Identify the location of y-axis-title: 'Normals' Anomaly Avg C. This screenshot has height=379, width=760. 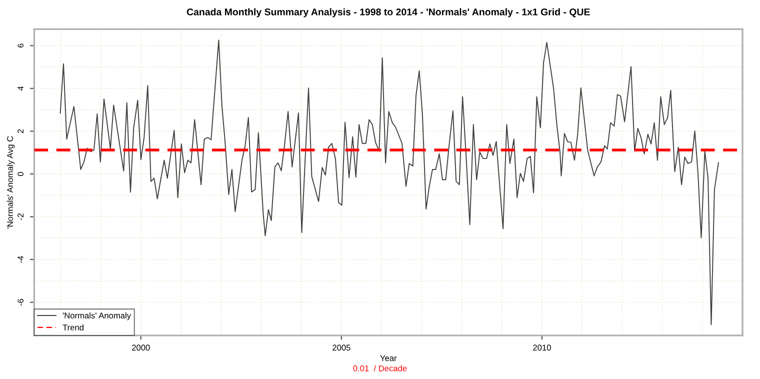
(10, 182).